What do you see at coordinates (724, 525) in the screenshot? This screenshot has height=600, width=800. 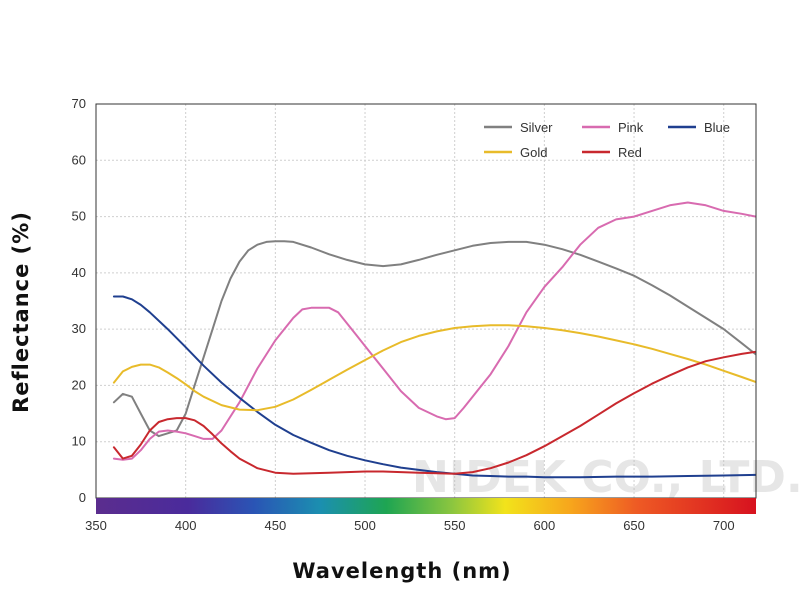 I see `x-tick-label: 700` at bounding box center [724, 525].